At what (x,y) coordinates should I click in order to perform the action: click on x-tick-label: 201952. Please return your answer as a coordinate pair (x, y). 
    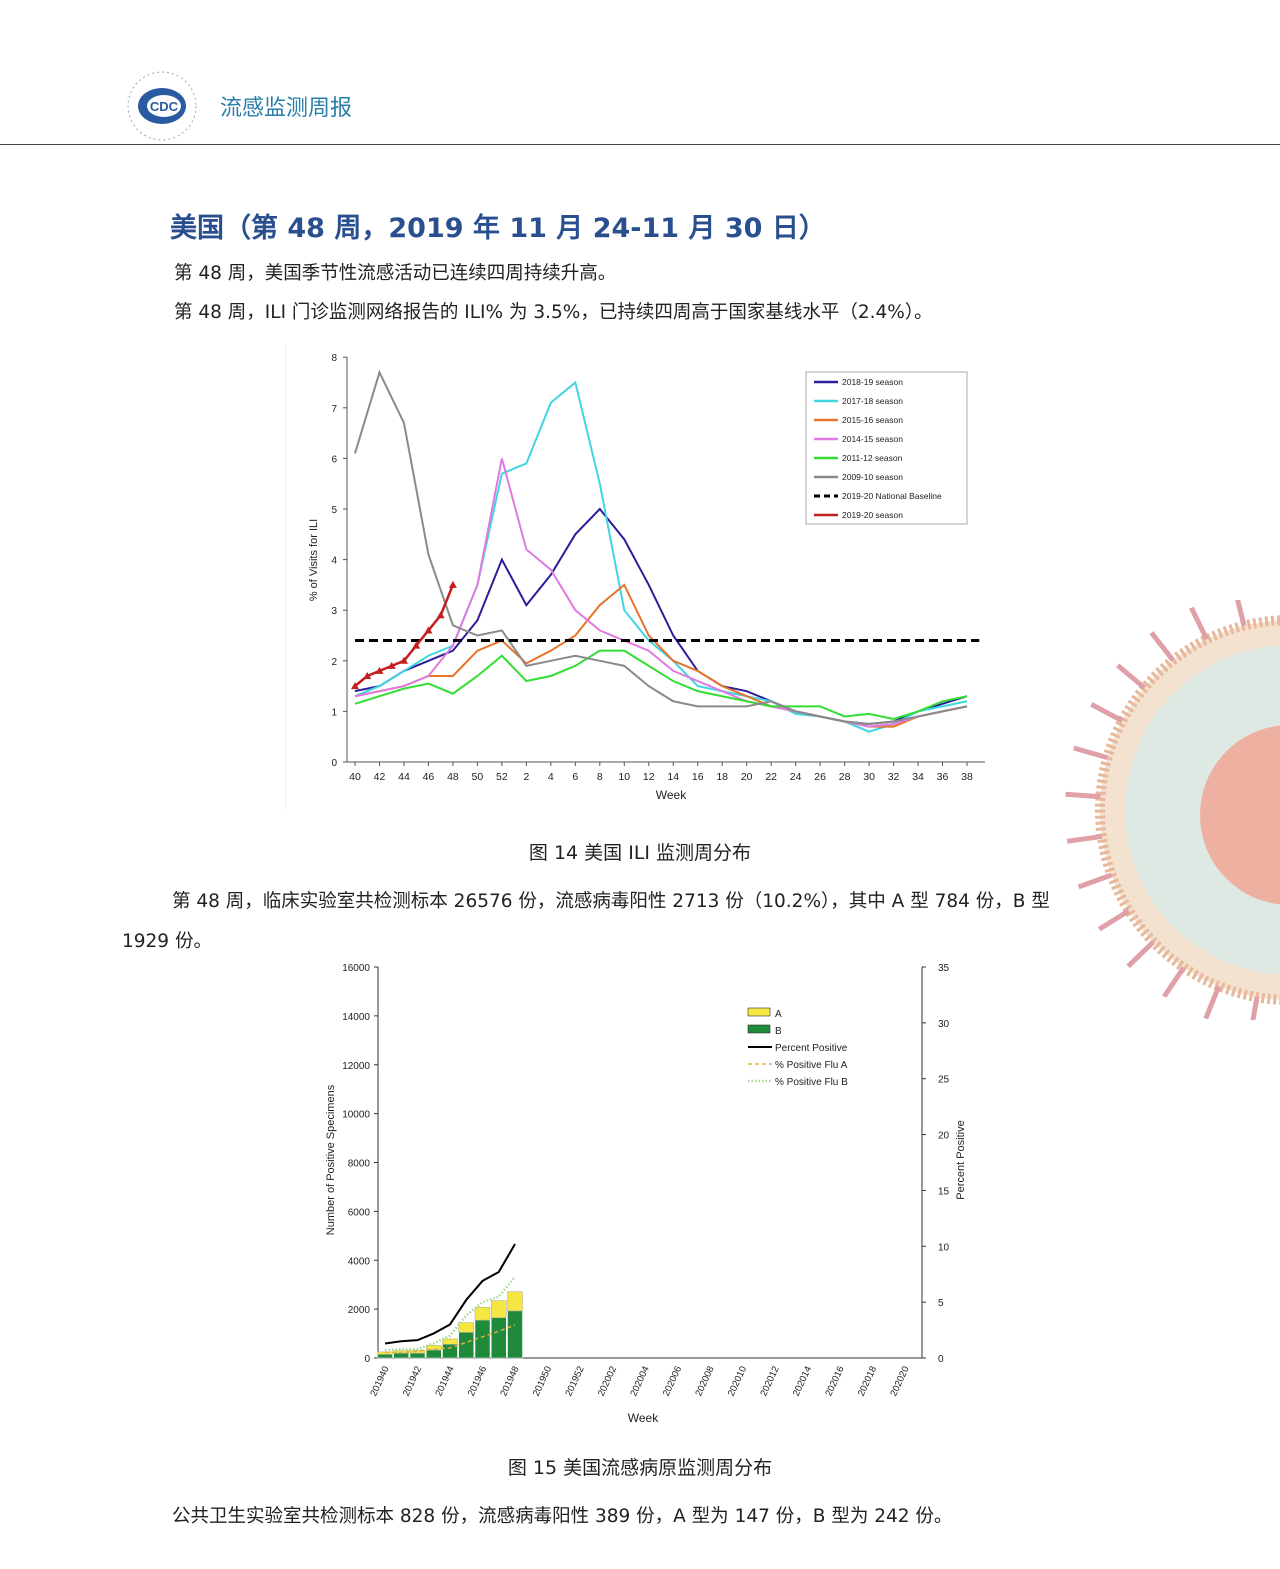
    Looking at the image, I should click on (574, 1381).